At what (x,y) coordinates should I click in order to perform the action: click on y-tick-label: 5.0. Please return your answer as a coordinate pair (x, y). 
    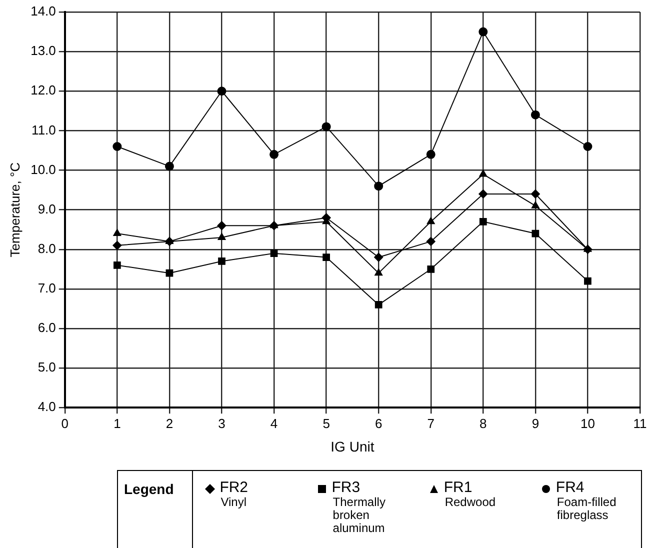
    Looking at the image, I should click on (47, 367).